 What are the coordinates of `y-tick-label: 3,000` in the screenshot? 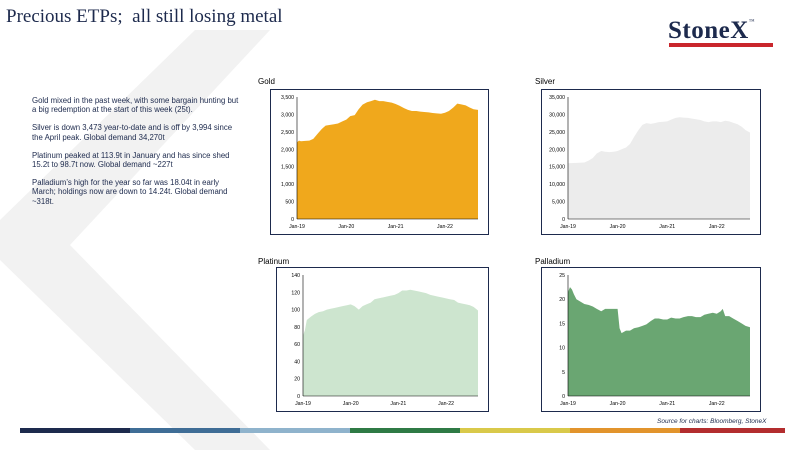 It's located at (287, 115).